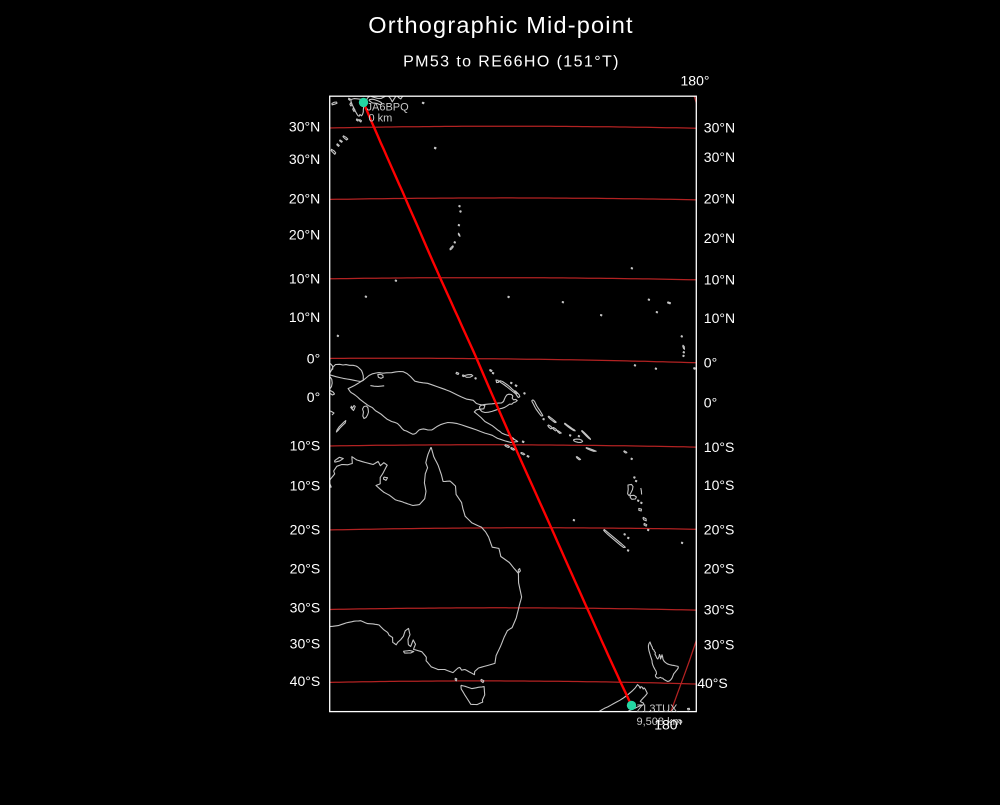 The image size is (1000, 805). What do you see at coordinates (511, 62) in the screenshot?
I see `svg-text: PM53 to RE66HO (151°T)` at bounding box center [511, 62].